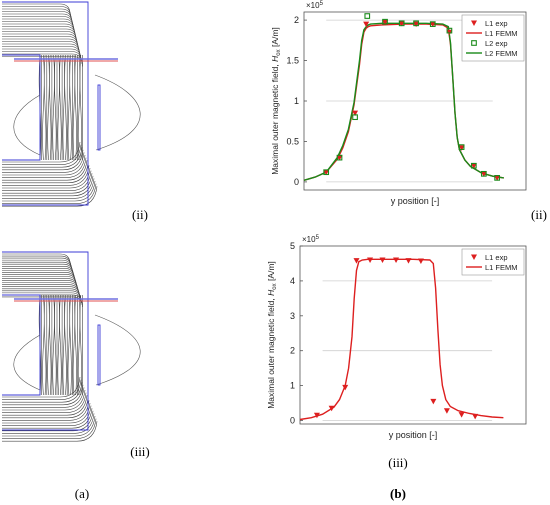 This screenshot has width=550, height=505. I want to click on y-tick-label: 3, so click(292, 316).